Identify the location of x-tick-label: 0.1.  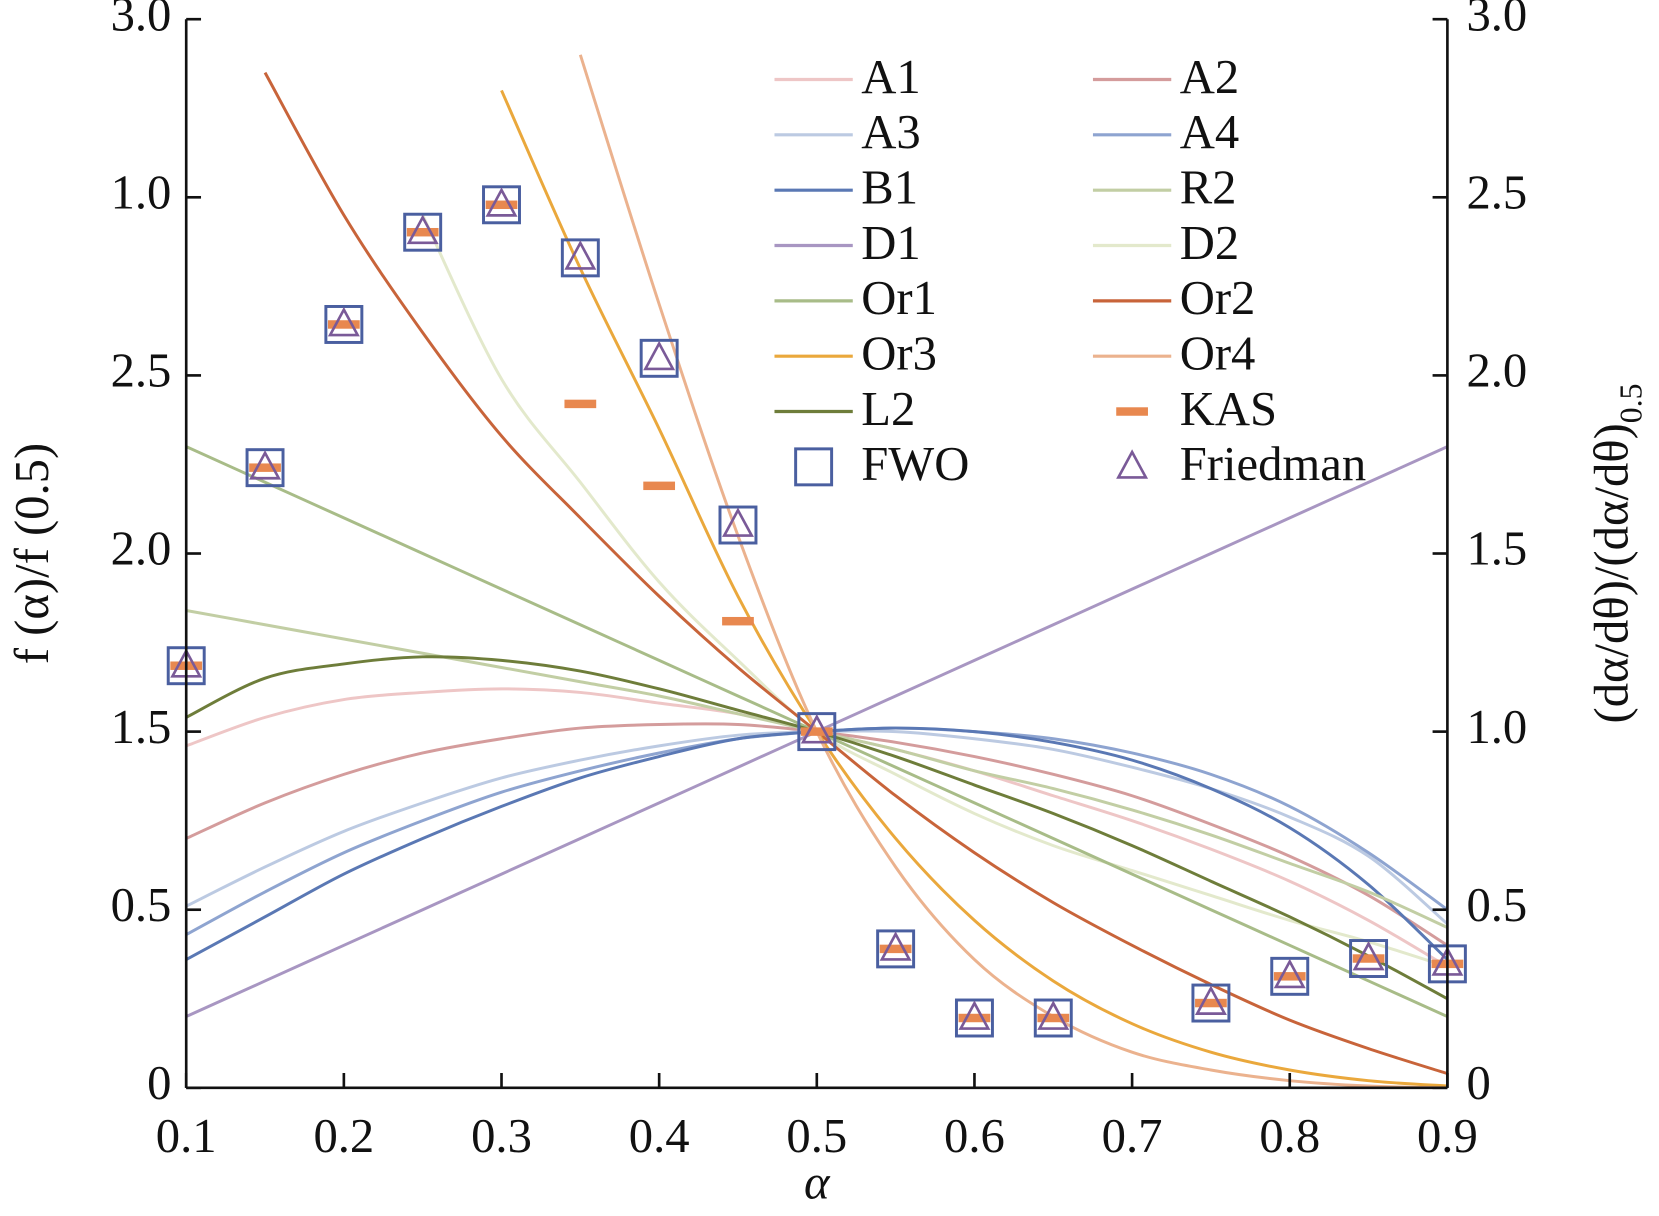
(186, 1136).